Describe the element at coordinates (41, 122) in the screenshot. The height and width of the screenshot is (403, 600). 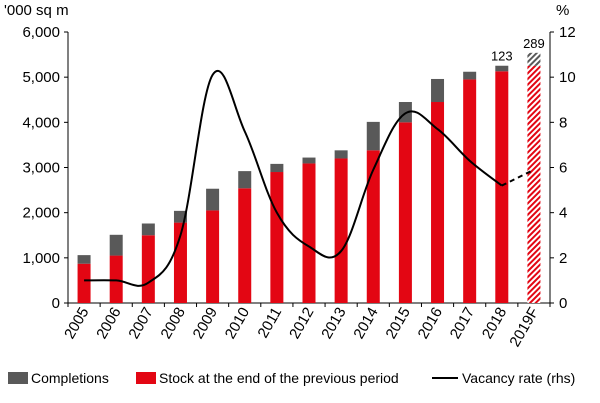
I see `left-tick-label: 4,000` at that location.